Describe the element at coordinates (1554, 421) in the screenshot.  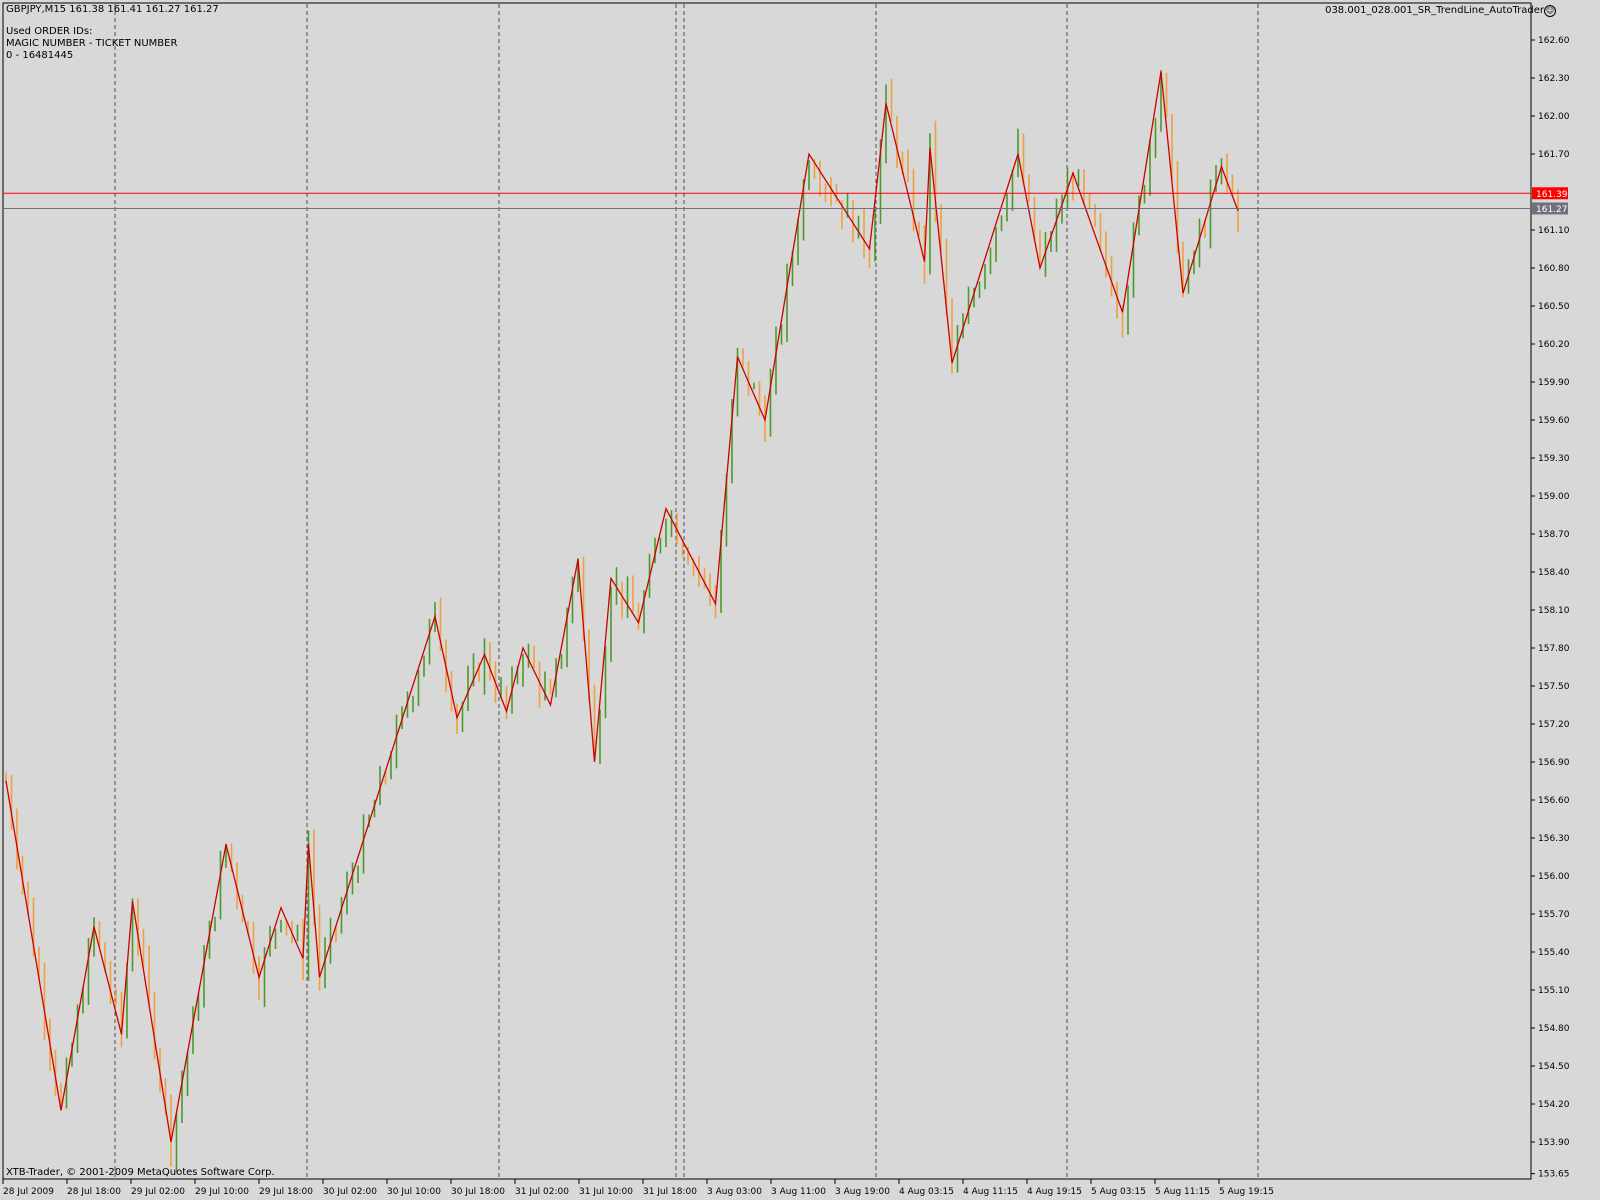
I see `price-tick-label: 159.60` at that location.